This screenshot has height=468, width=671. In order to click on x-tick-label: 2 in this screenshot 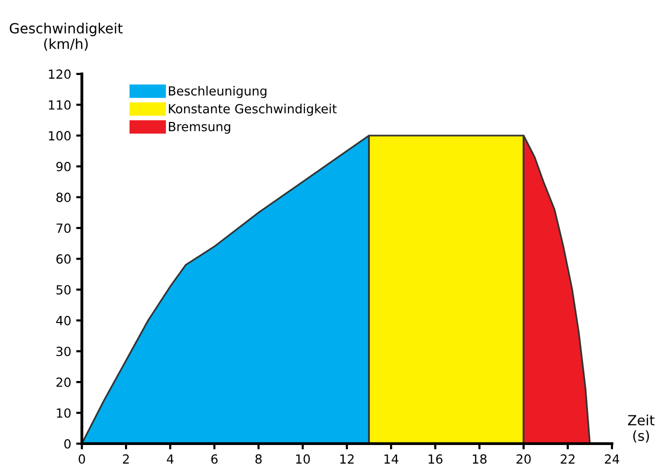, I will do `click(125, 459)`.